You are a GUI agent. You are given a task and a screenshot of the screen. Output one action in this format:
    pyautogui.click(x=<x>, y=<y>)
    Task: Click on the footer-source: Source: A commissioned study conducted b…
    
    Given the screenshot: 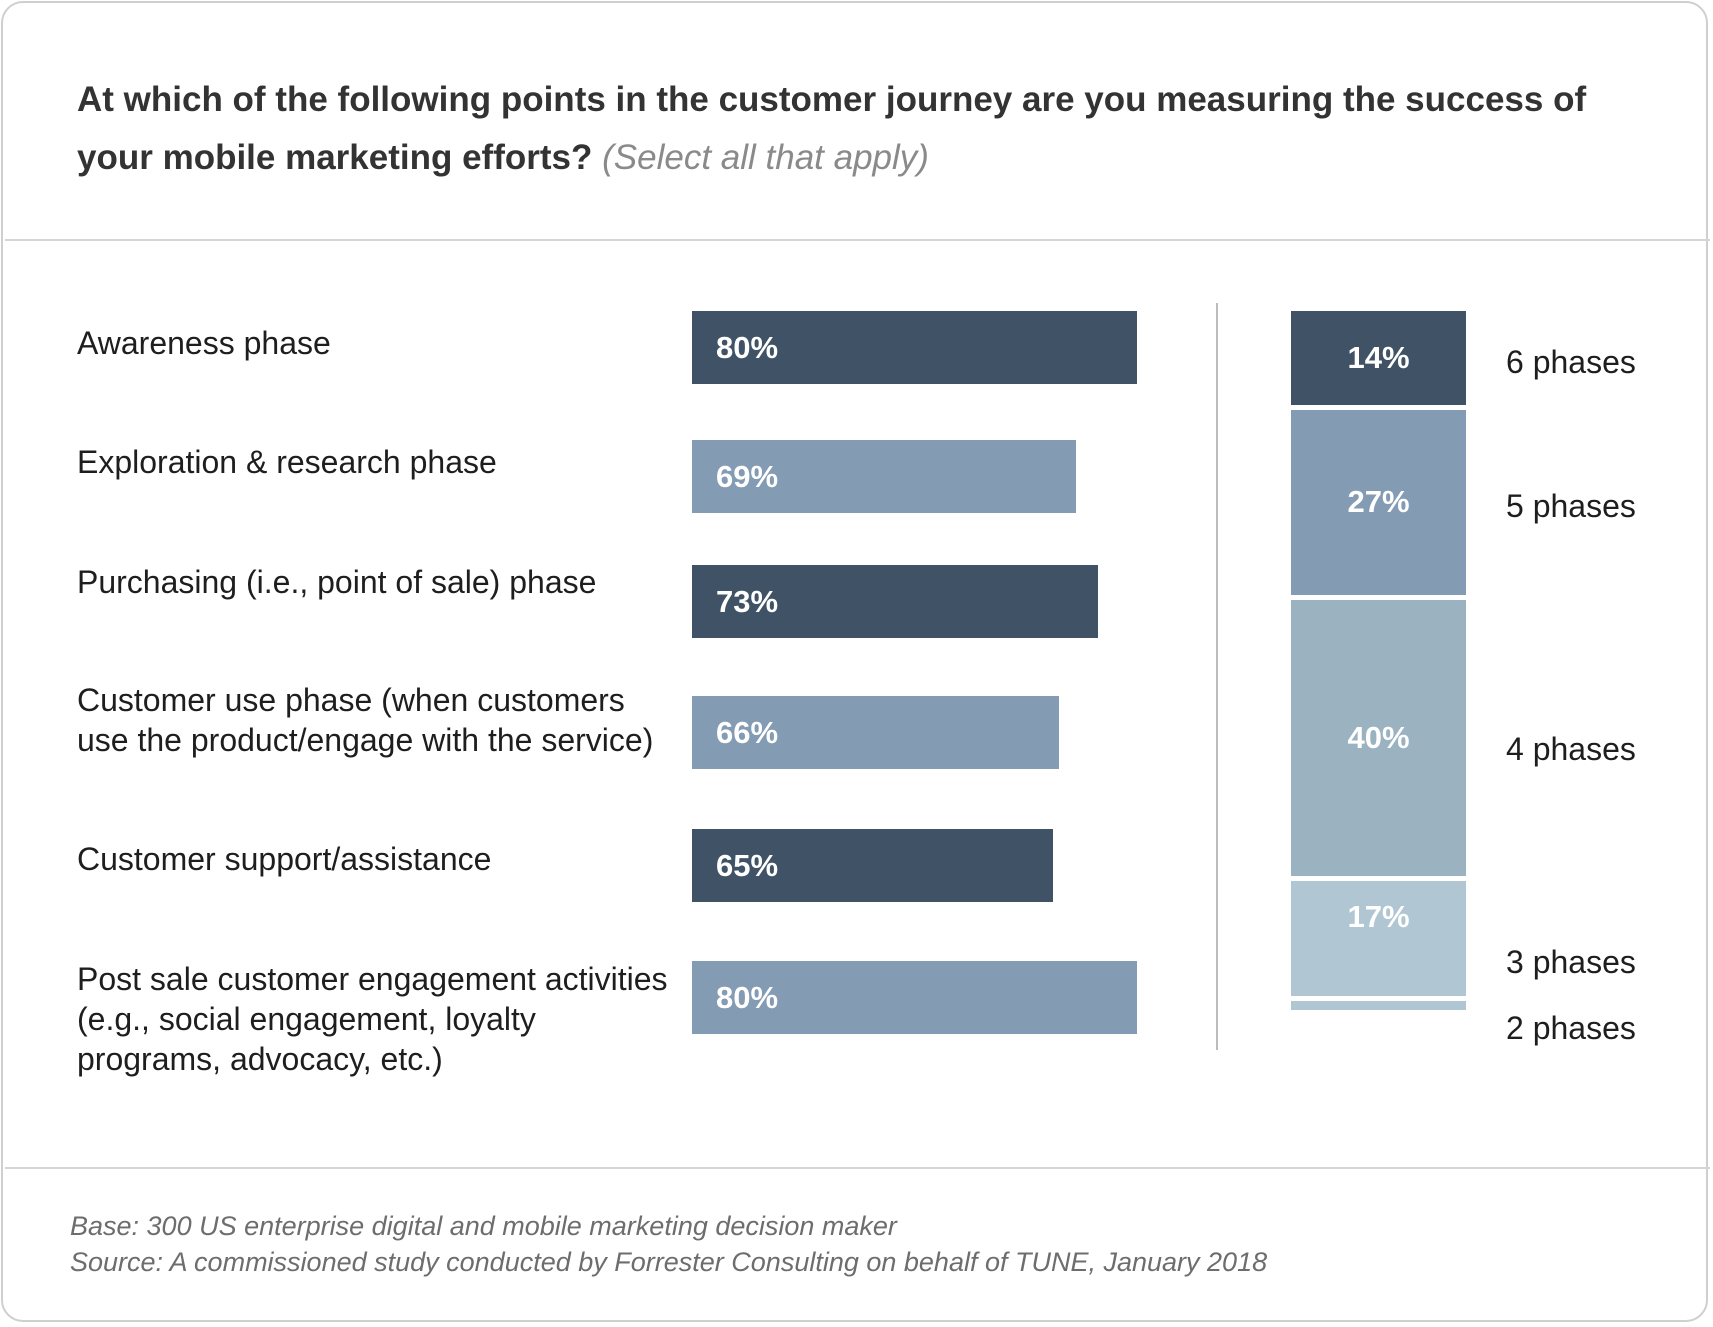 What is the action you would take?
    pyautogui.click(x=669, y=1262)
    